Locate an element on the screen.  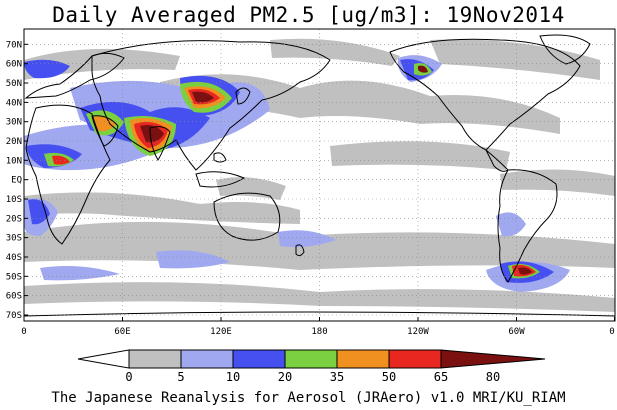
lon-labels: 0 60E 120E 180 120W 60W 0 is located at coordinates (317, 332).